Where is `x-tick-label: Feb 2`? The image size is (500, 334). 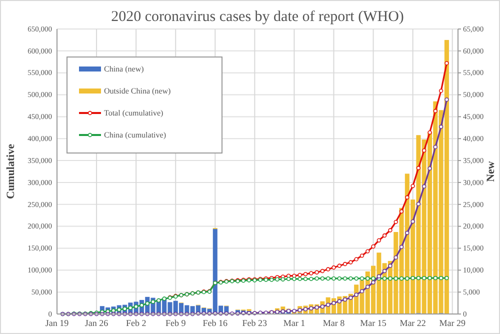
x-tick-label: Feb 2 is located at coordinates (136, 323).